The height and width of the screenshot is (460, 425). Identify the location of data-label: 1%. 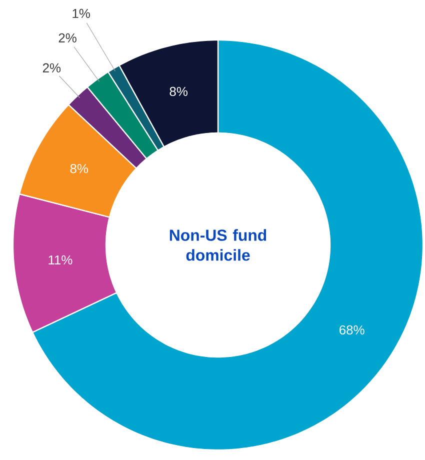
(81, 13).